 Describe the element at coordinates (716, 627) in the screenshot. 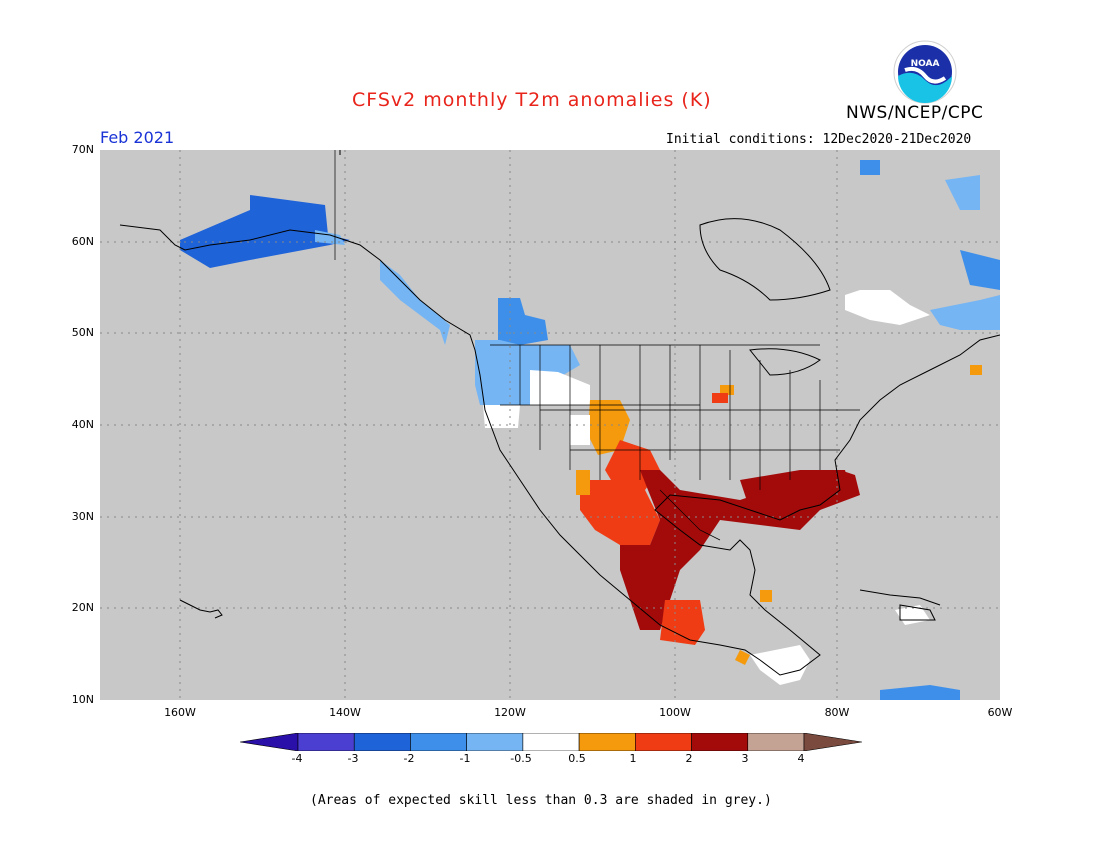

I see `anomaly-mexico-south-warm` at that location.